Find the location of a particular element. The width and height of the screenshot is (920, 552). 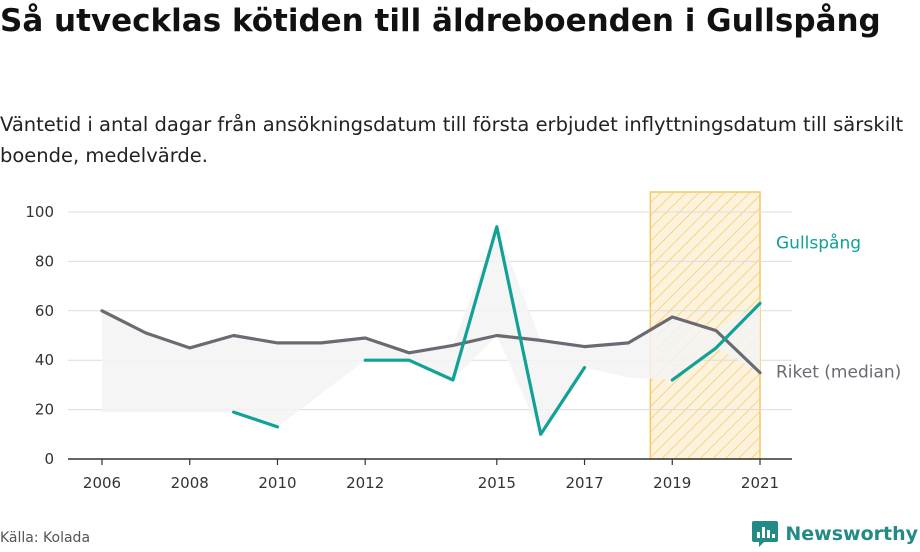

y-tick-label: 100 is located at coordinates (39, 212).